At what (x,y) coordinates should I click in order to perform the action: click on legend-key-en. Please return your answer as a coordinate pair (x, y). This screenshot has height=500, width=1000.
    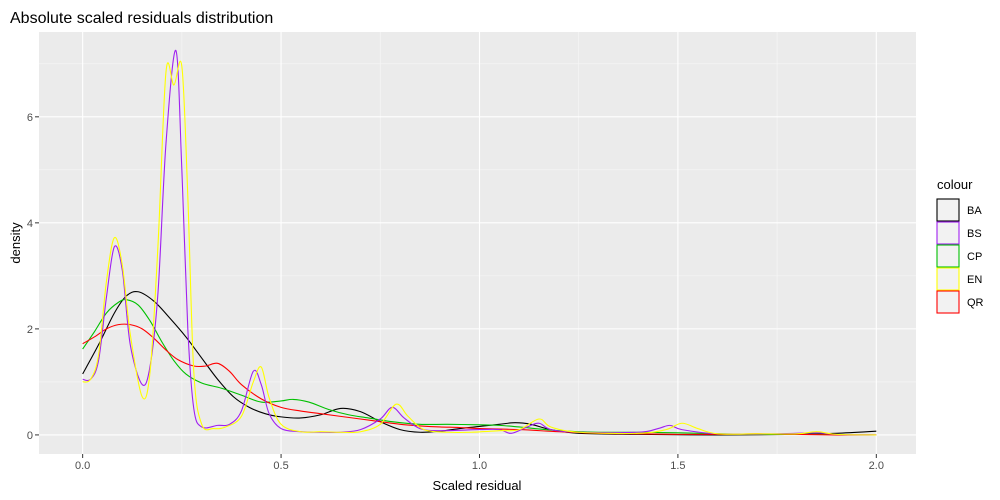
    Looking at the image, I should click on (948, 279).